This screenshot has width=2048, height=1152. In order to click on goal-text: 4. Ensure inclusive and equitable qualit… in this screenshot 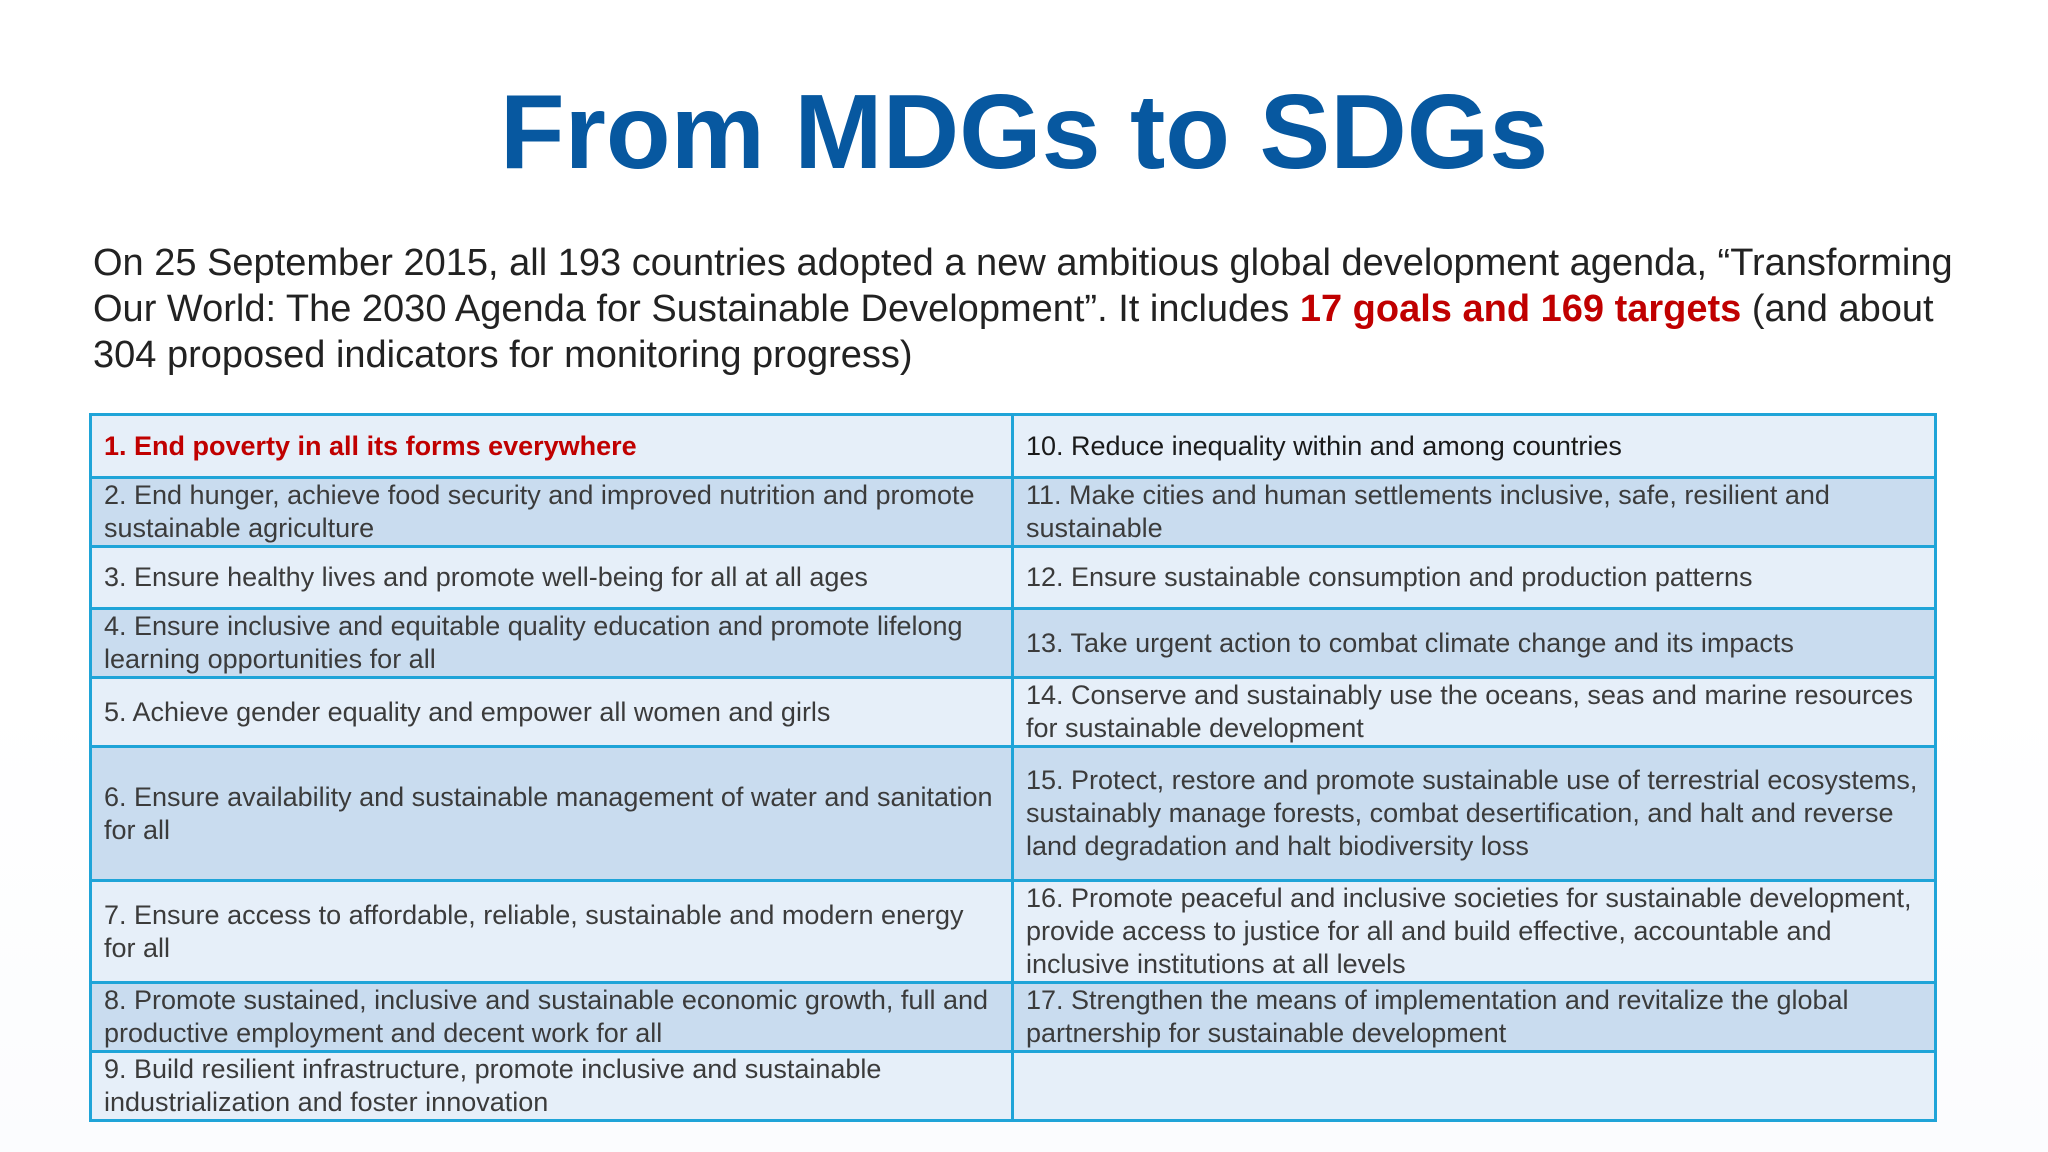, I will do `click(533, 643)`.